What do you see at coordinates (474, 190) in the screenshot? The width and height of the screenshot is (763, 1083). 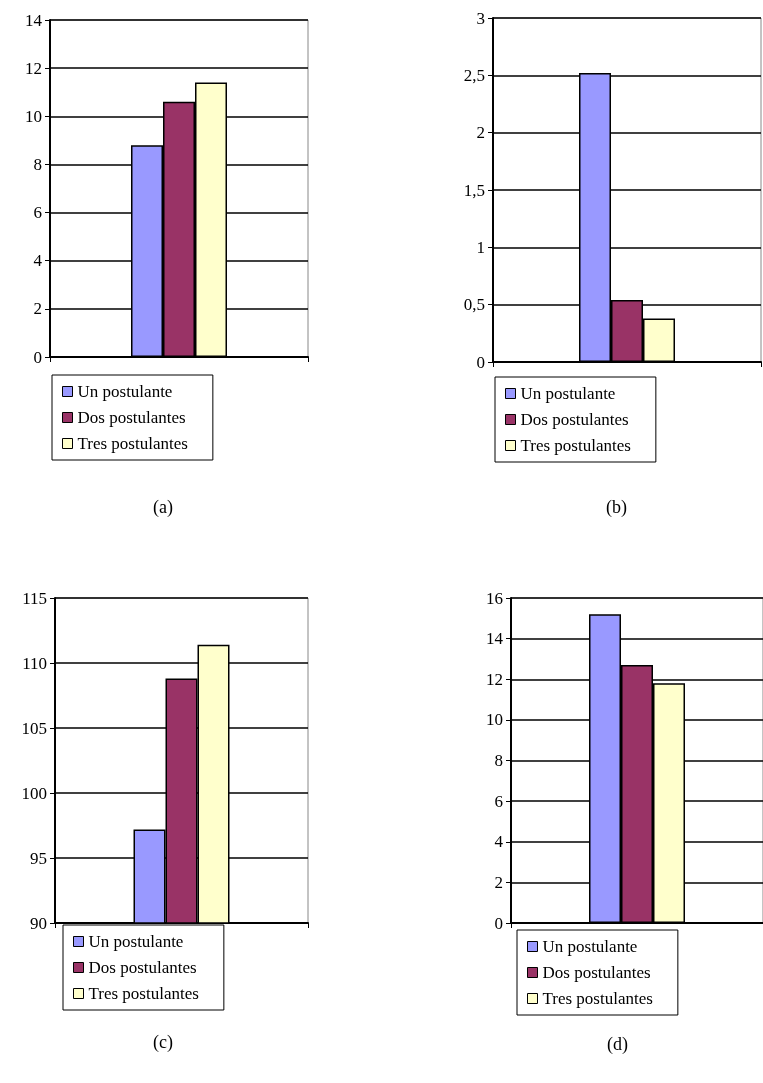 I see `y-tick-label: 1,5` at bounding box center [474, 190].